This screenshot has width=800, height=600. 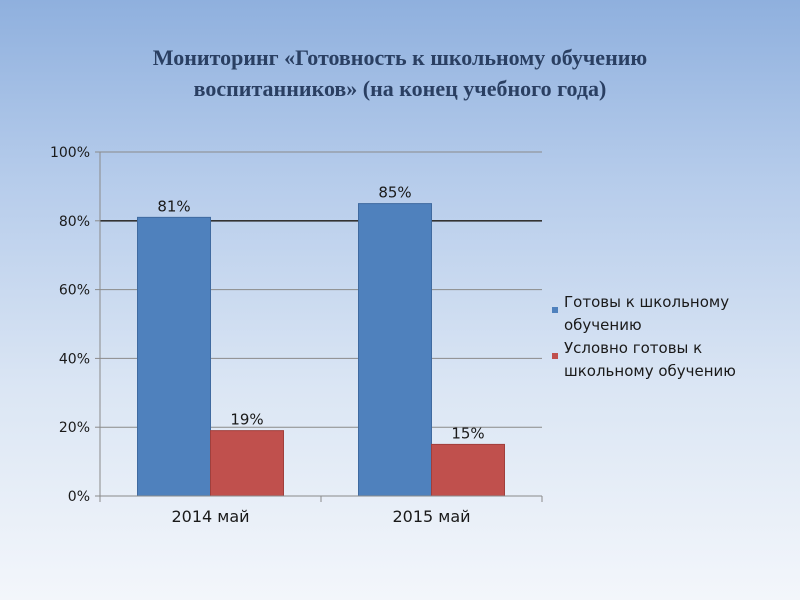 What do you see at coordinates (647, 313) in the screenshot?
I see `legend-label: Готовы к школьному обучению` at bounding box center [647, 313].